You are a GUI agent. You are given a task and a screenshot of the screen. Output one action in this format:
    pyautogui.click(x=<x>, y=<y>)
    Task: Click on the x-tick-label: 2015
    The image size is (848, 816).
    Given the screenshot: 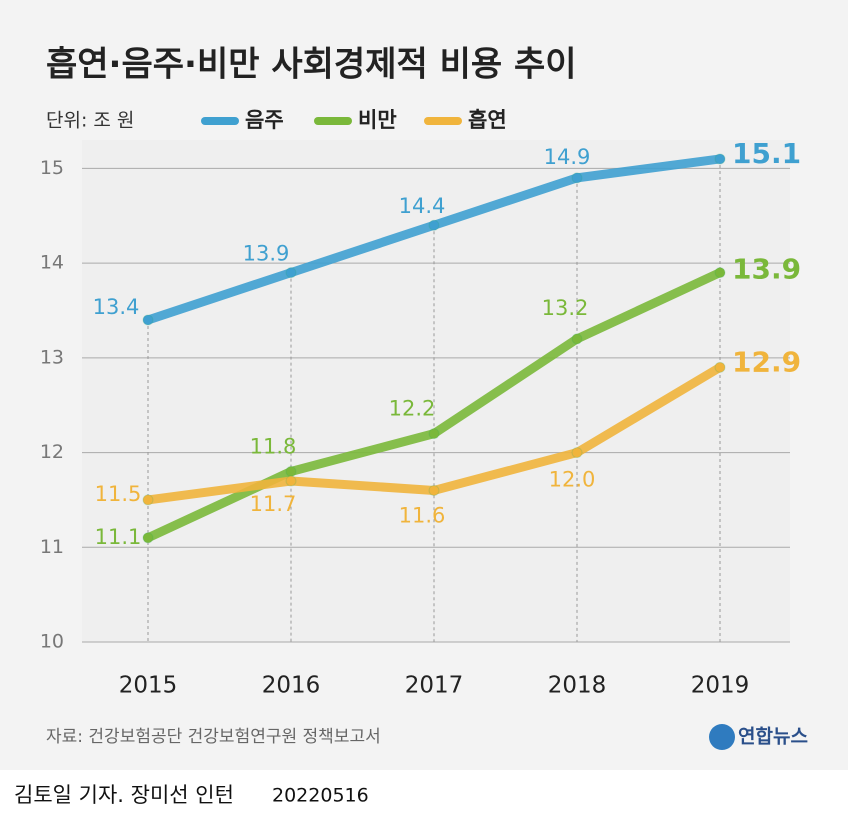 What is the action you would take?
    pyautogui.click(x=148, y=686)
    